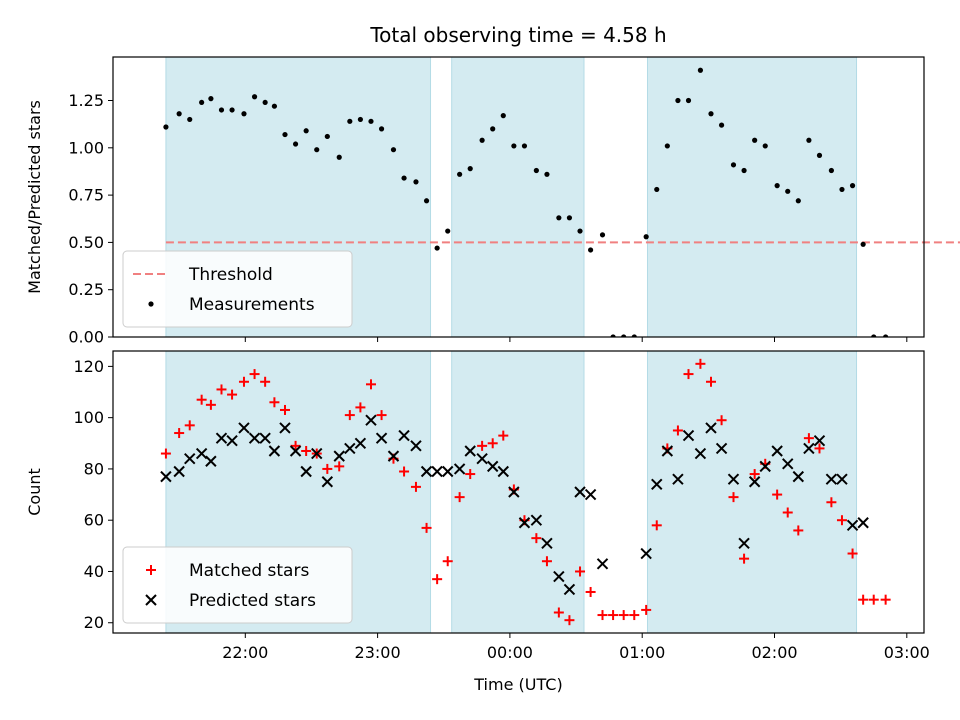 The image size is (960, 720). Describe the element at coordinates (94, 520) in the screenshot. I see `y-tick-label: 60` at that location.